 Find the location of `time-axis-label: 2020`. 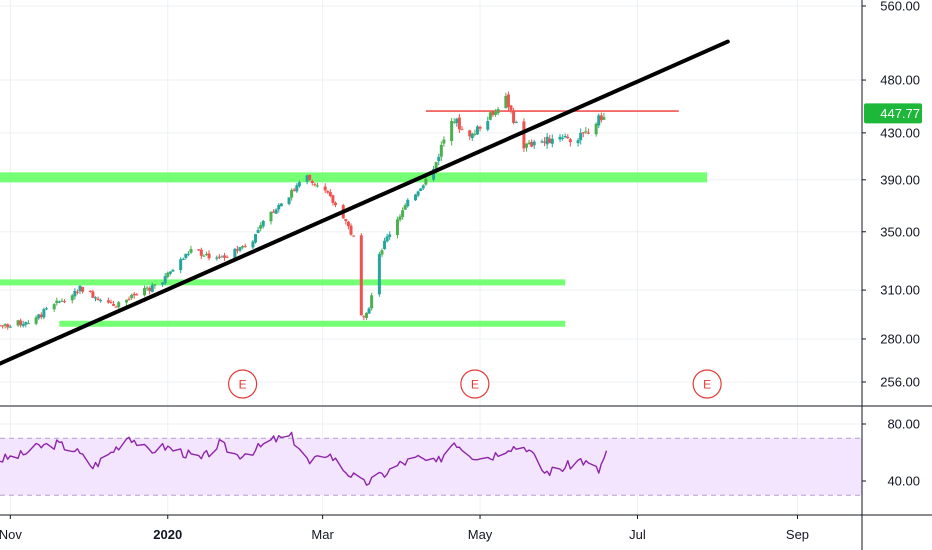

time-axis-label: 2020 is located at coordinates (167, 534).